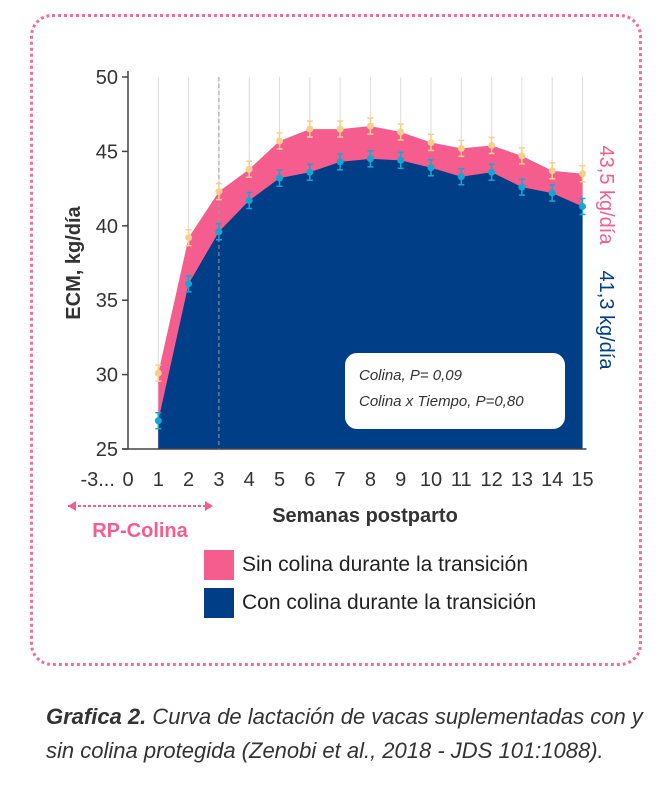  I want to click on legend-item-sin-colina: Sin colina durante la transición, so click(370, 565).